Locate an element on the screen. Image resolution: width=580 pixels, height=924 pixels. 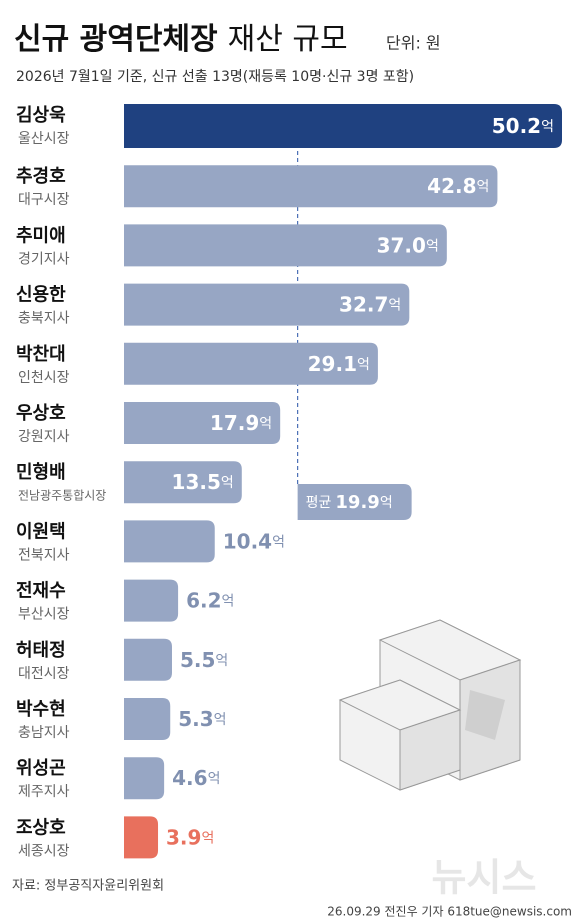
category-label: 추경호 is located at coordinates (41, 176).